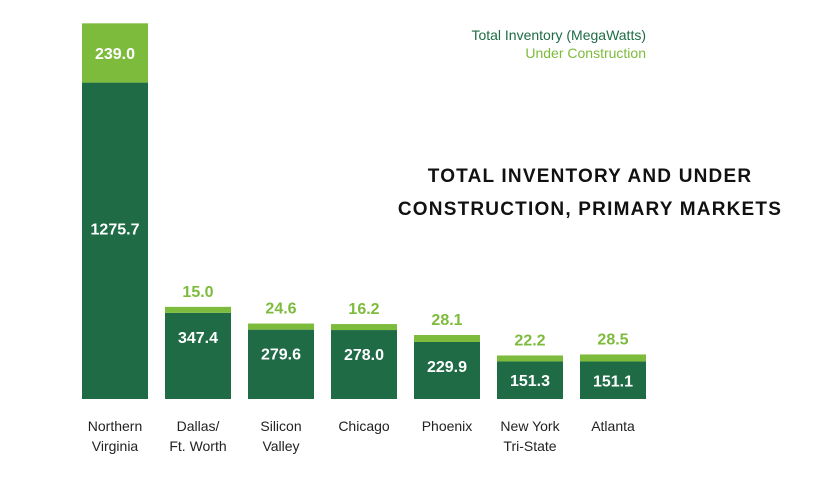  I want to click on label-total-inventory-dallas-ft-worth: 347.4, so click(198, 338).